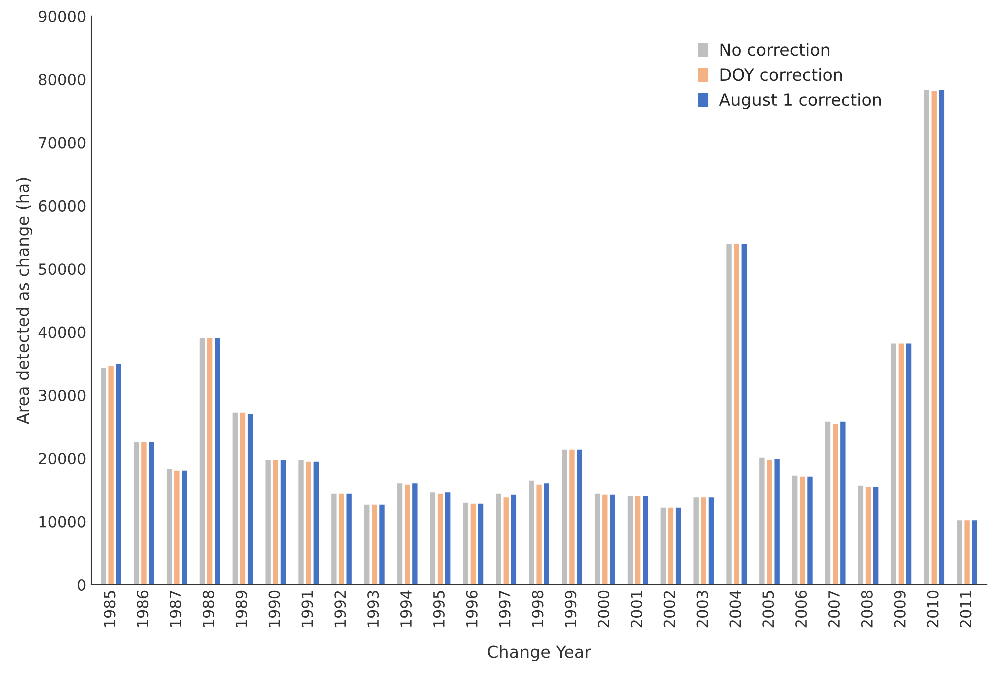 This screenshot has height=685, width=995. What do you see at coordinates (800, 101) in the screenshot?
I see `legend-label: August 1 correction` at bounding box center [800, 101].